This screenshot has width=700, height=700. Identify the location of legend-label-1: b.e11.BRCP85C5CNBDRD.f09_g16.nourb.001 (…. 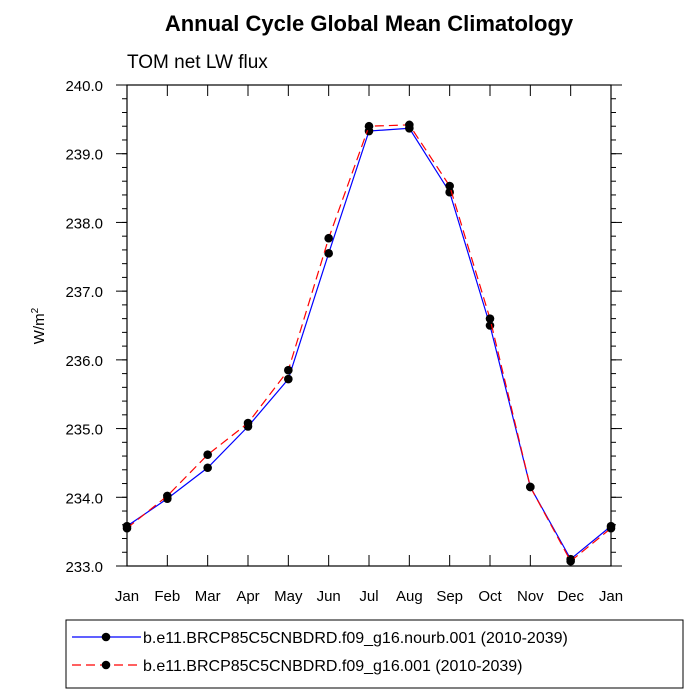
(355, 638).